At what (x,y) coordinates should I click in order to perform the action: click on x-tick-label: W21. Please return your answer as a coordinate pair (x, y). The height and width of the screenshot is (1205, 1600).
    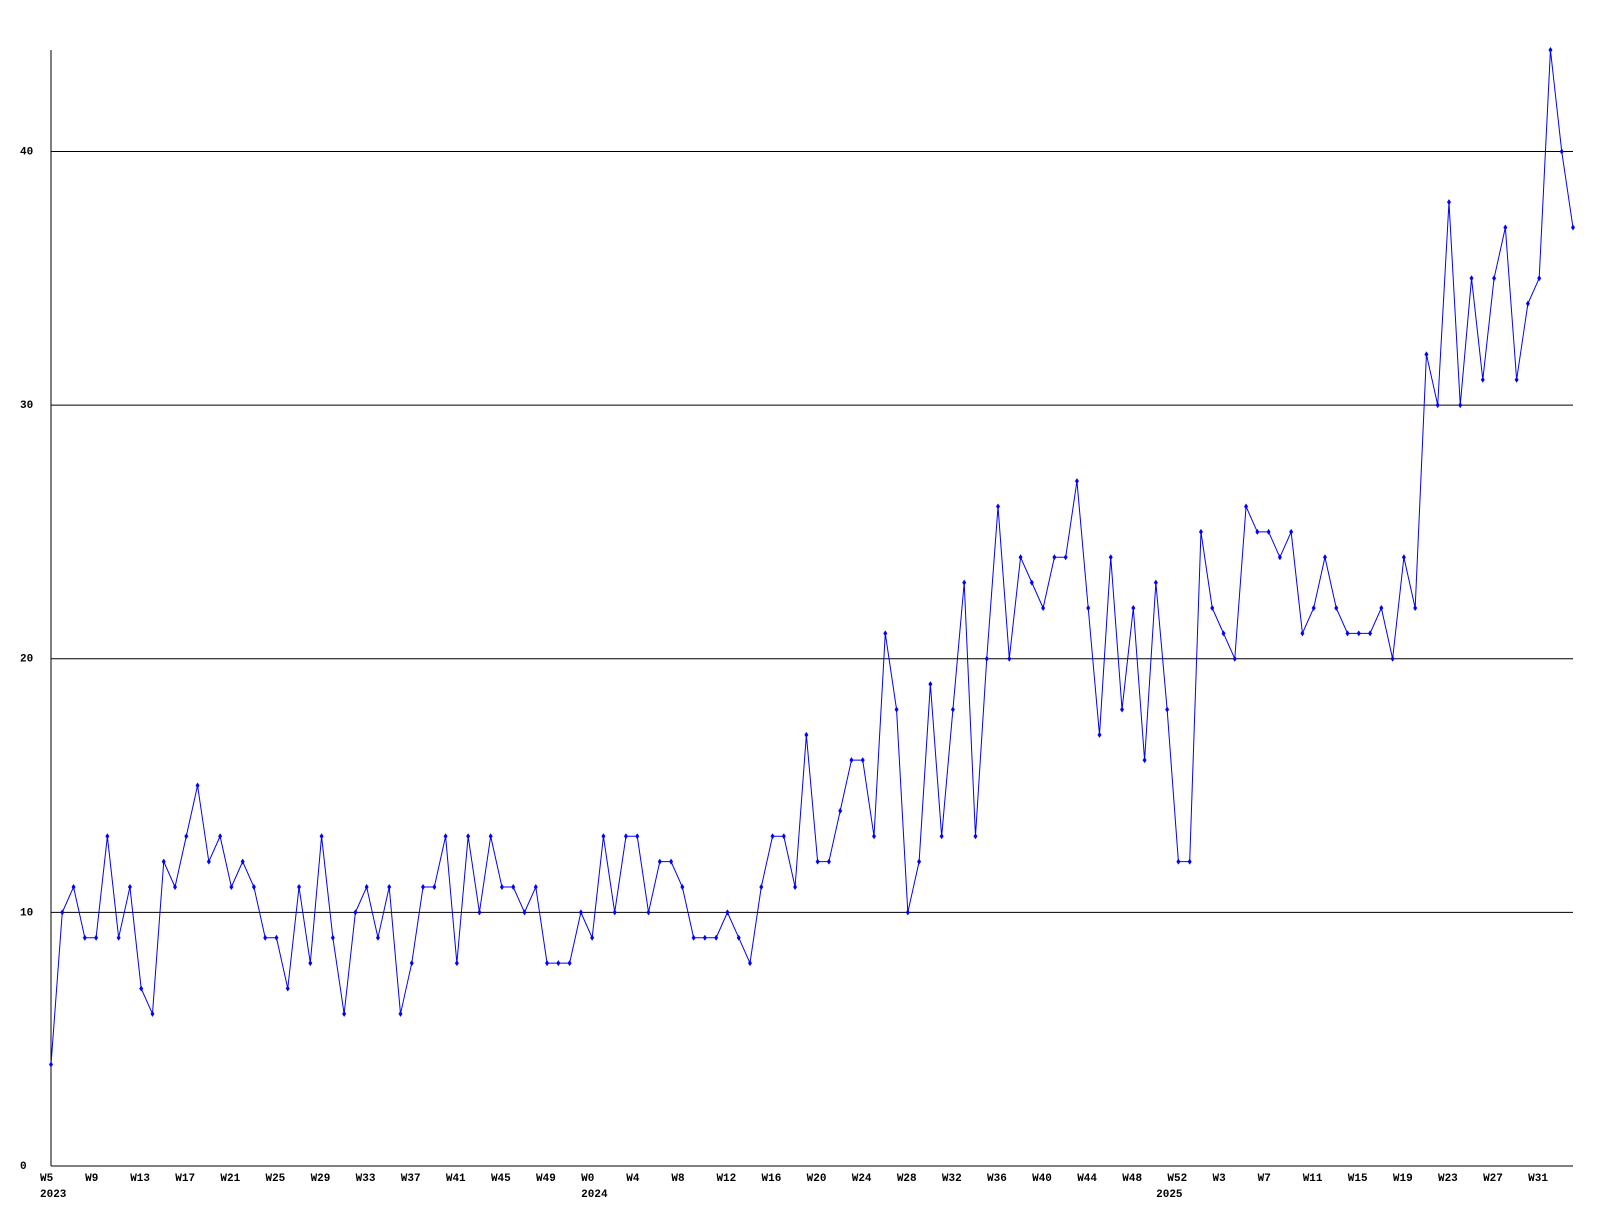
    Looking at the image, I should click on (230, 1179).